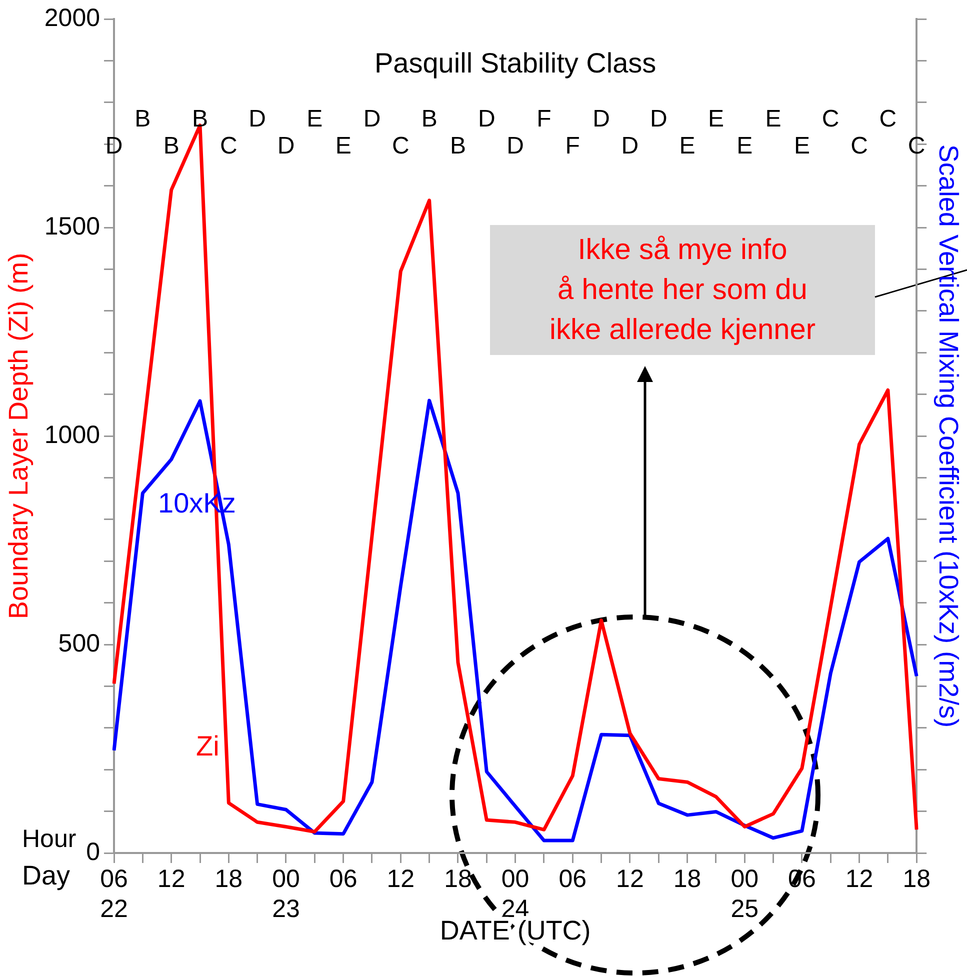  What do you see at coordinates (93, 852) in the screenshot?
I see `y-tick-label: 0` at bounding box center [93, 852].